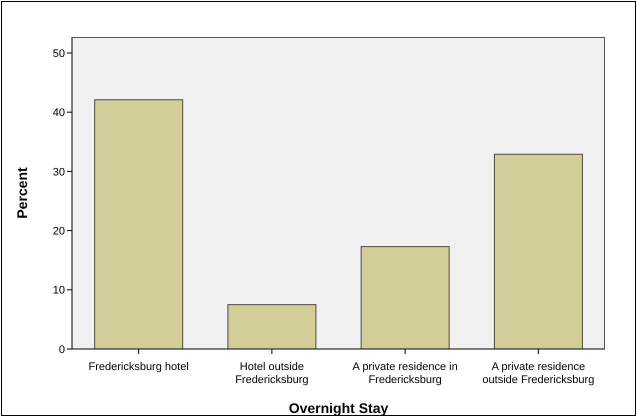 The image size is (637, 417). Describe the element at coordinates (538, 373) in the screenshot. I see `x-tick-label: A private residence outside Fredericksburg` at that location.